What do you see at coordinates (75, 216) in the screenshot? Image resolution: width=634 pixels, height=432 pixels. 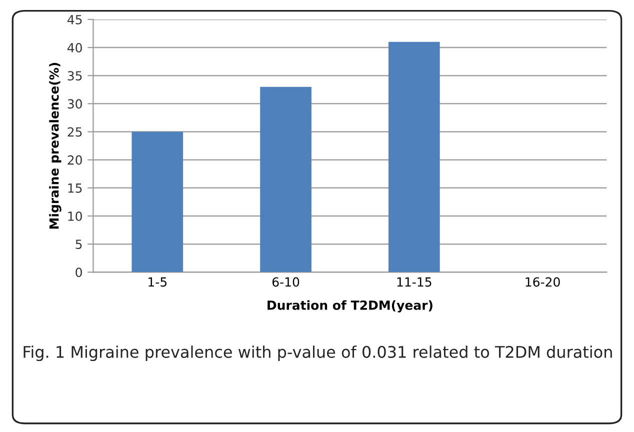 I see `y-tick-label: 10` at bounding box center [75, 216].